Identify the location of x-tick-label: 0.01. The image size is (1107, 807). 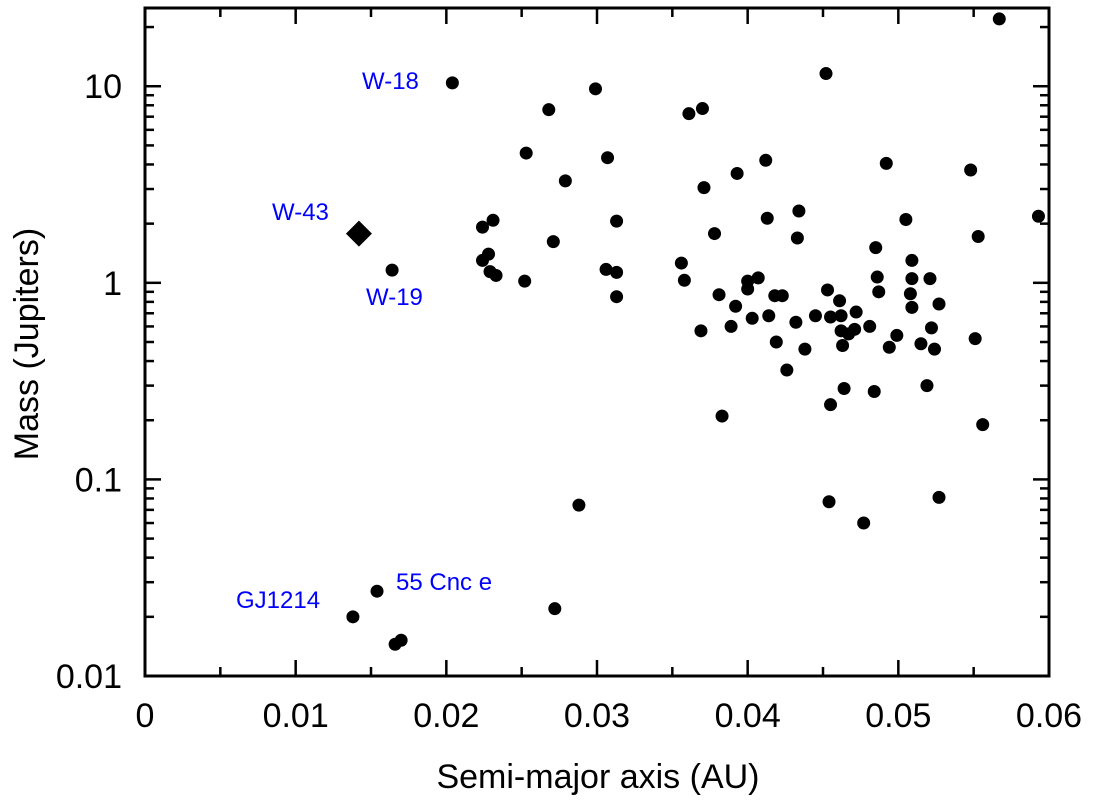
(296, 716).